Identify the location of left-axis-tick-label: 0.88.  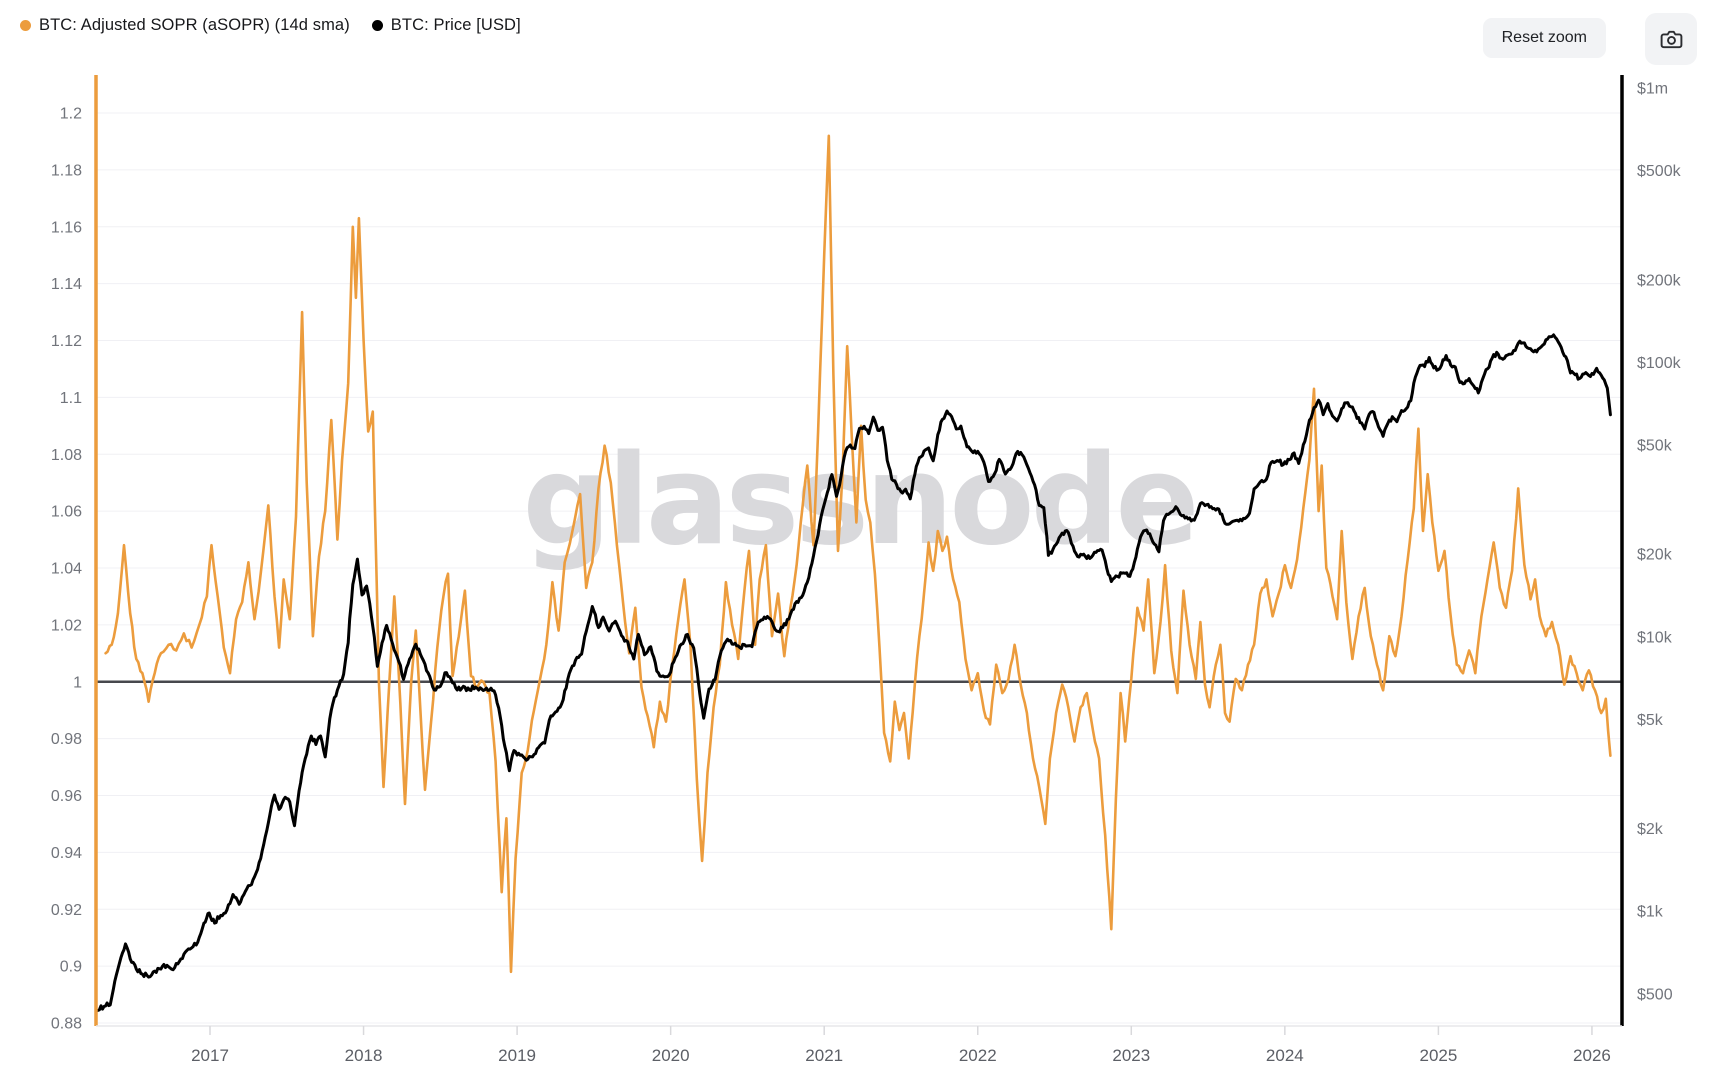
(66, 1024).